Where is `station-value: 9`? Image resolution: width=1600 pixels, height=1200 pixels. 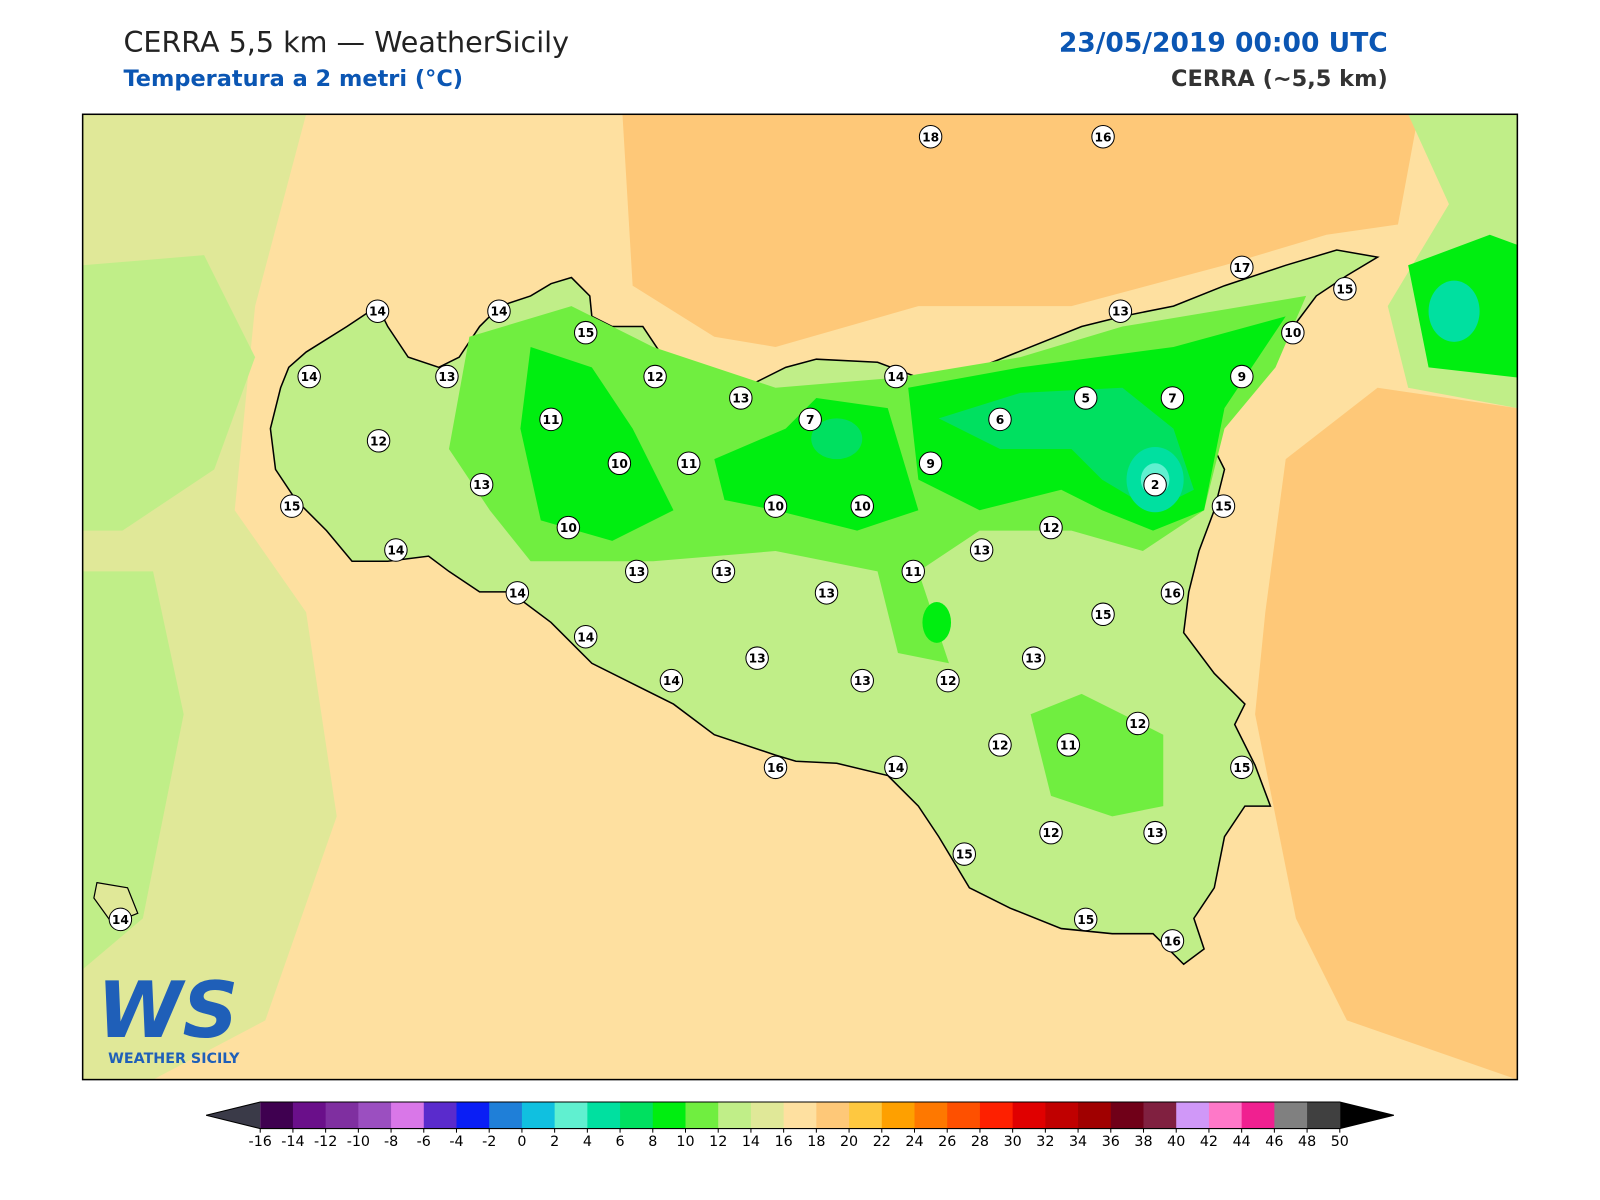 station-value: 9 is located at coordinates (930, 464).